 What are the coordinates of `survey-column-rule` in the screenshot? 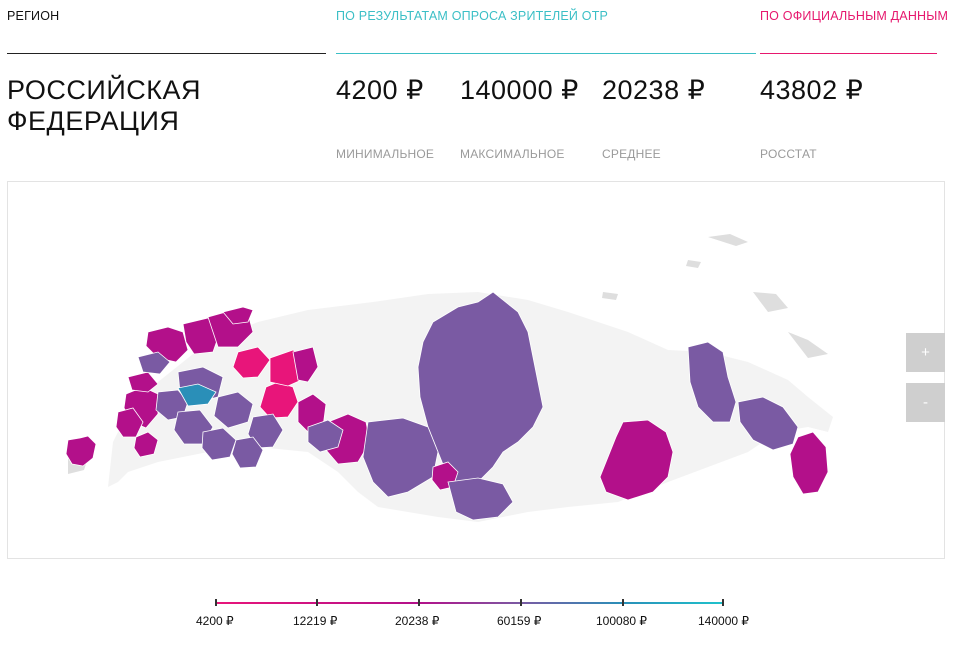 It's located at (546, 53).